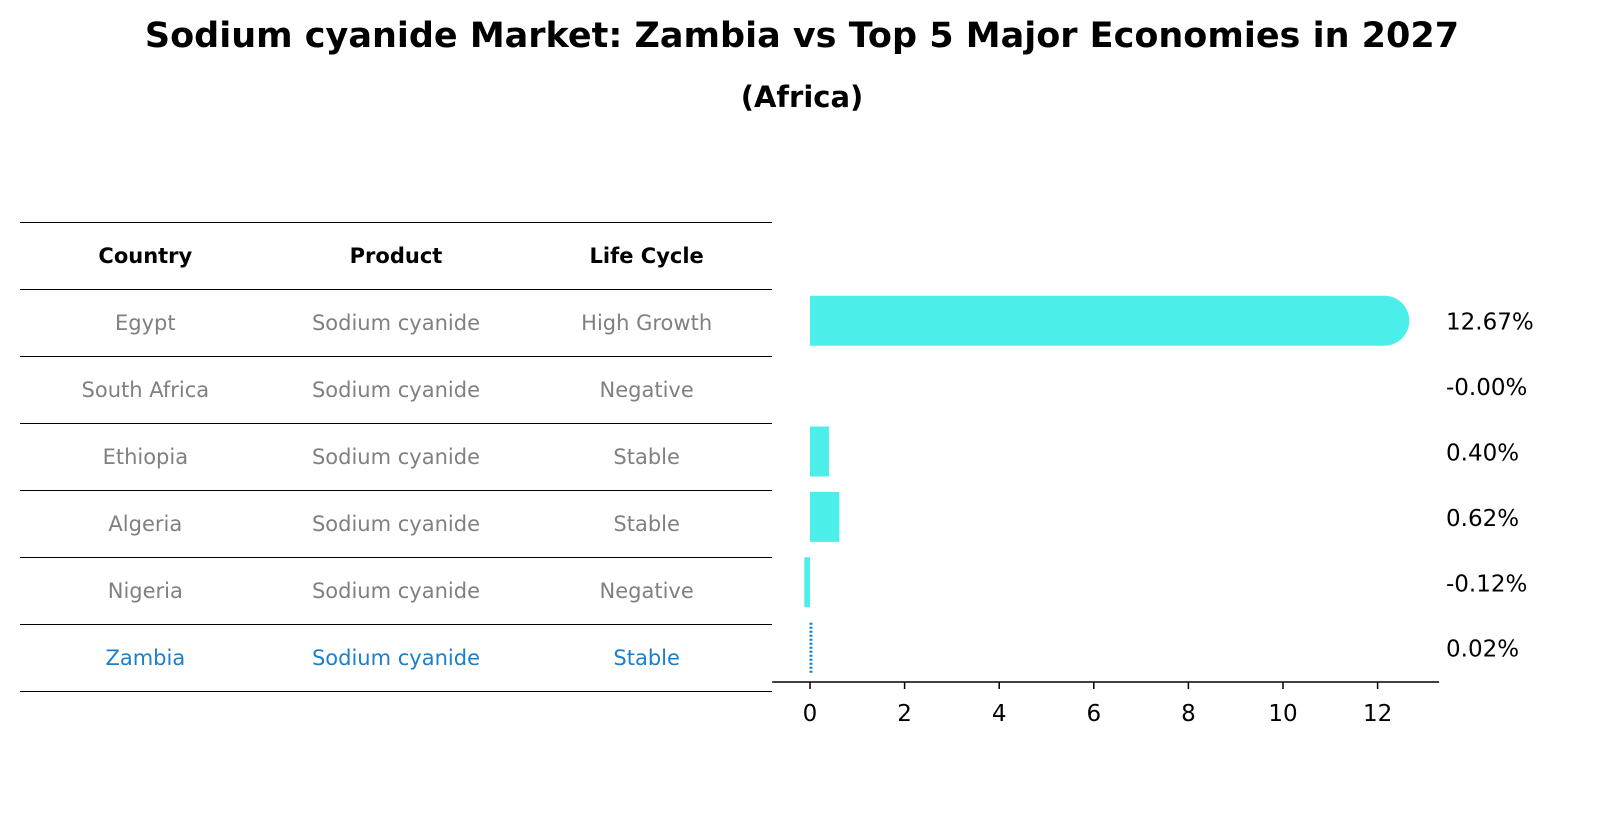 The image size is (1604, 823). I want to click on header-life-cycle: Life Cycle, so click(646, 256).